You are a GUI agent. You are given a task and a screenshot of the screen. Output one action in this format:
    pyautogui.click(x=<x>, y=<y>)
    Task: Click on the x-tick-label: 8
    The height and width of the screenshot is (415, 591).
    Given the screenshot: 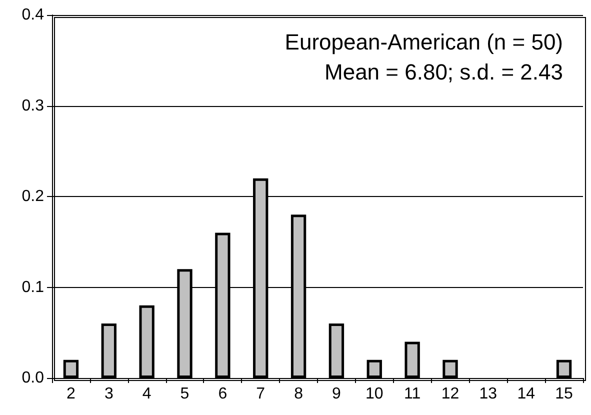 What is the action you would take?
    pyautogui.click(x=299, y=394)
    